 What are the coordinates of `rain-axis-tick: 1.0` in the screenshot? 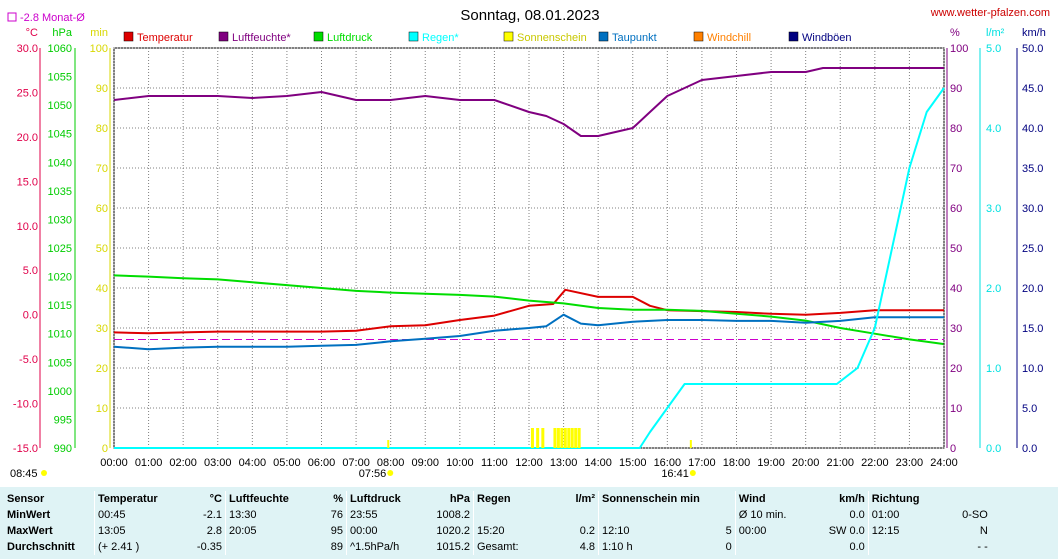 It's located at (993, 369).